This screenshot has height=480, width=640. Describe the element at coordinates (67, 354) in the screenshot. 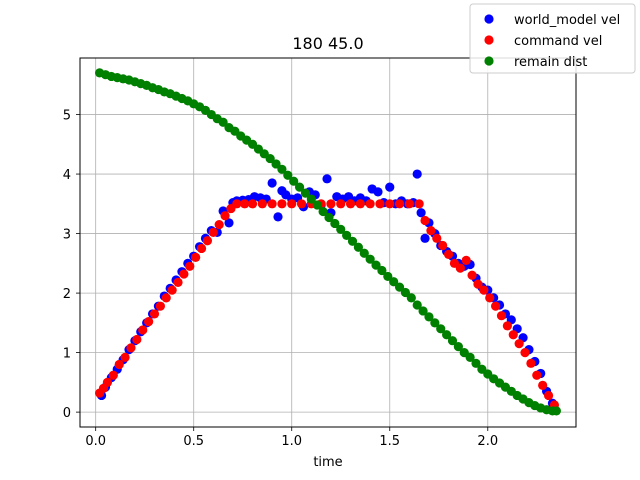

I see `y-tick-label: 1` at that location.